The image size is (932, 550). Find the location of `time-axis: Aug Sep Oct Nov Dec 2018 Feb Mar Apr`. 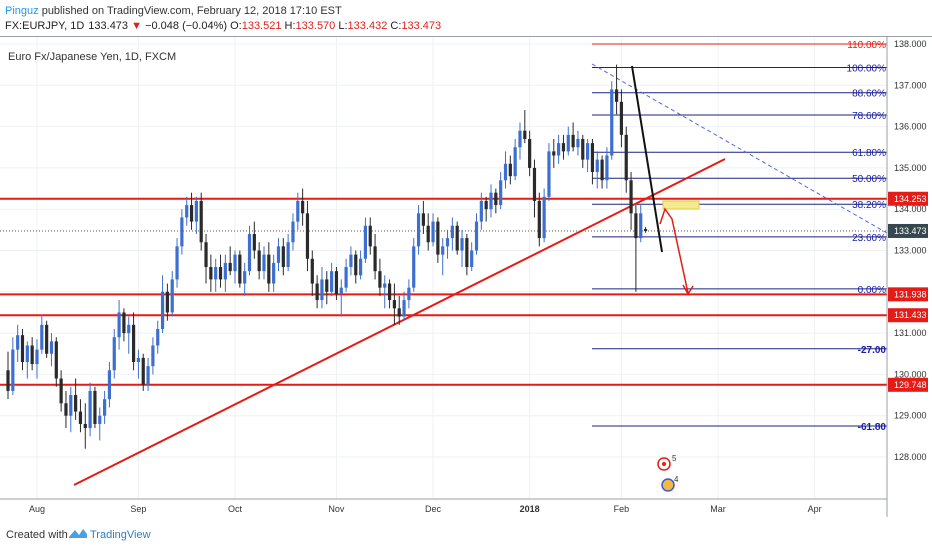

time-axis: Aug Sep Oct Nov Dec 2018 Feb Mar Apr is located at coordinates (425, 509).